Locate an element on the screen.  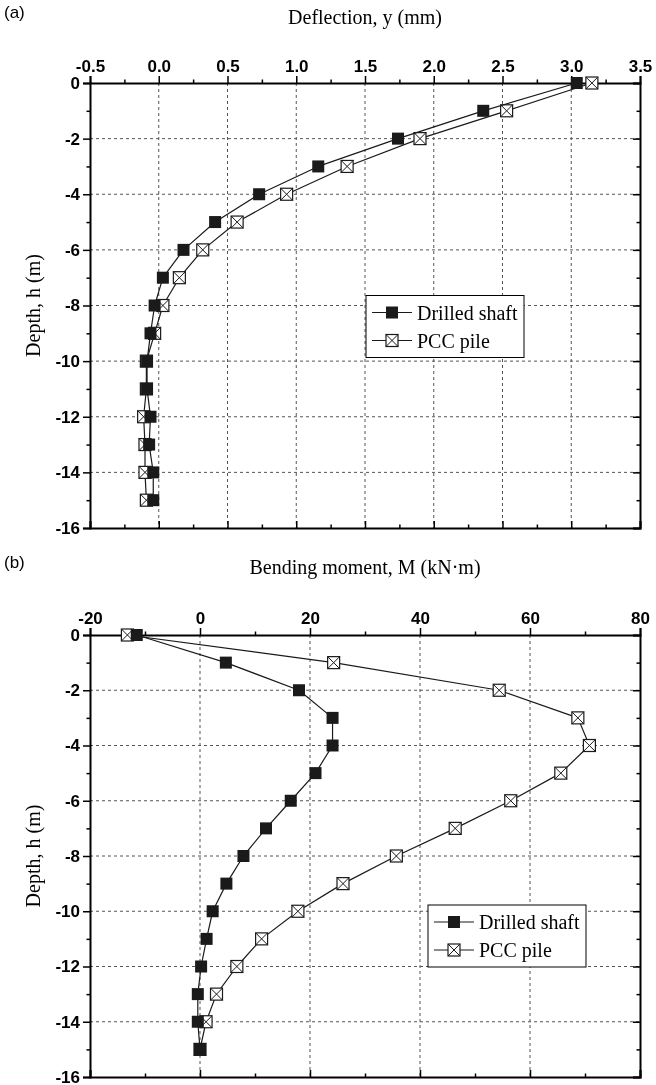
x-axis-title: Deflection, y (mm) is located at coordinates (365, 17).